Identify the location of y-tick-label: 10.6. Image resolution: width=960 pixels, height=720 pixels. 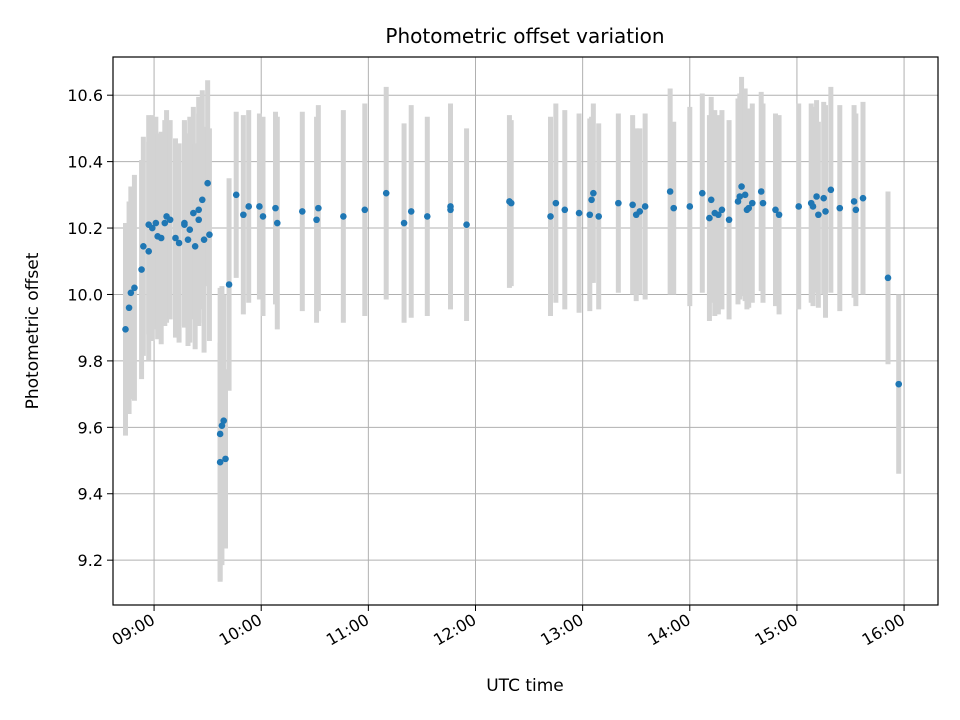
(85, 95).